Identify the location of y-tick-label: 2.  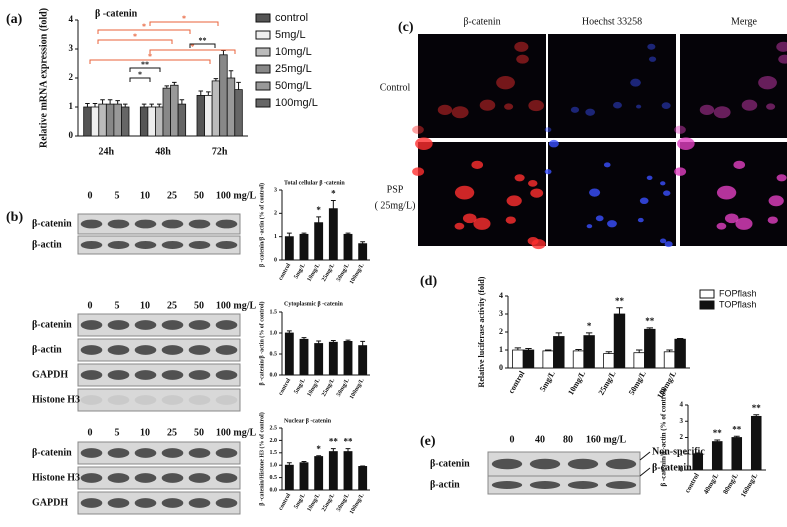
(275, 214).